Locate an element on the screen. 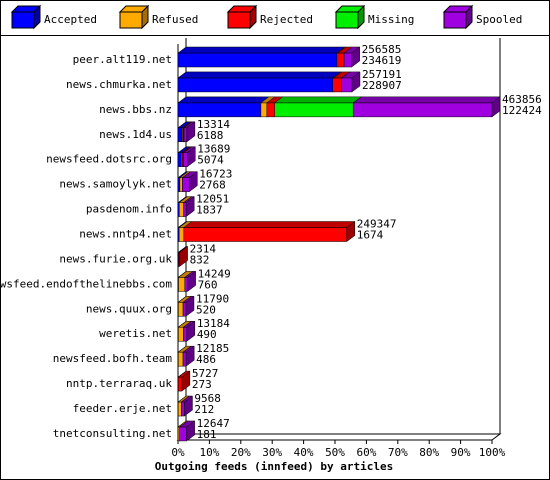 The height and width of the screenshot is (480, 550). offered-label: 13689 is located at coordinates (213, 149).